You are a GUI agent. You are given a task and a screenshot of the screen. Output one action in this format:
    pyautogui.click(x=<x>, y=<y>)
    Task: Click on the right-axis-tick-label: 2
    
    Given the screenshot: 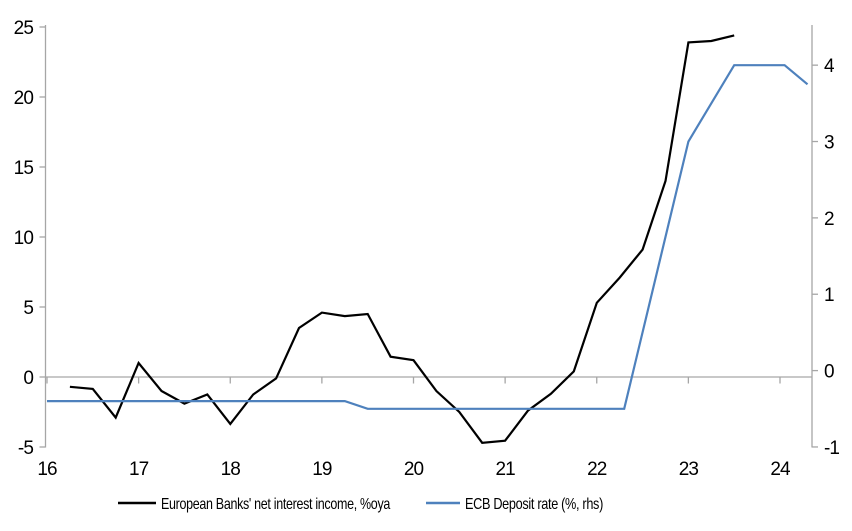 What is the action you would take?
    pyautogui.click(x=829, y=219)
    